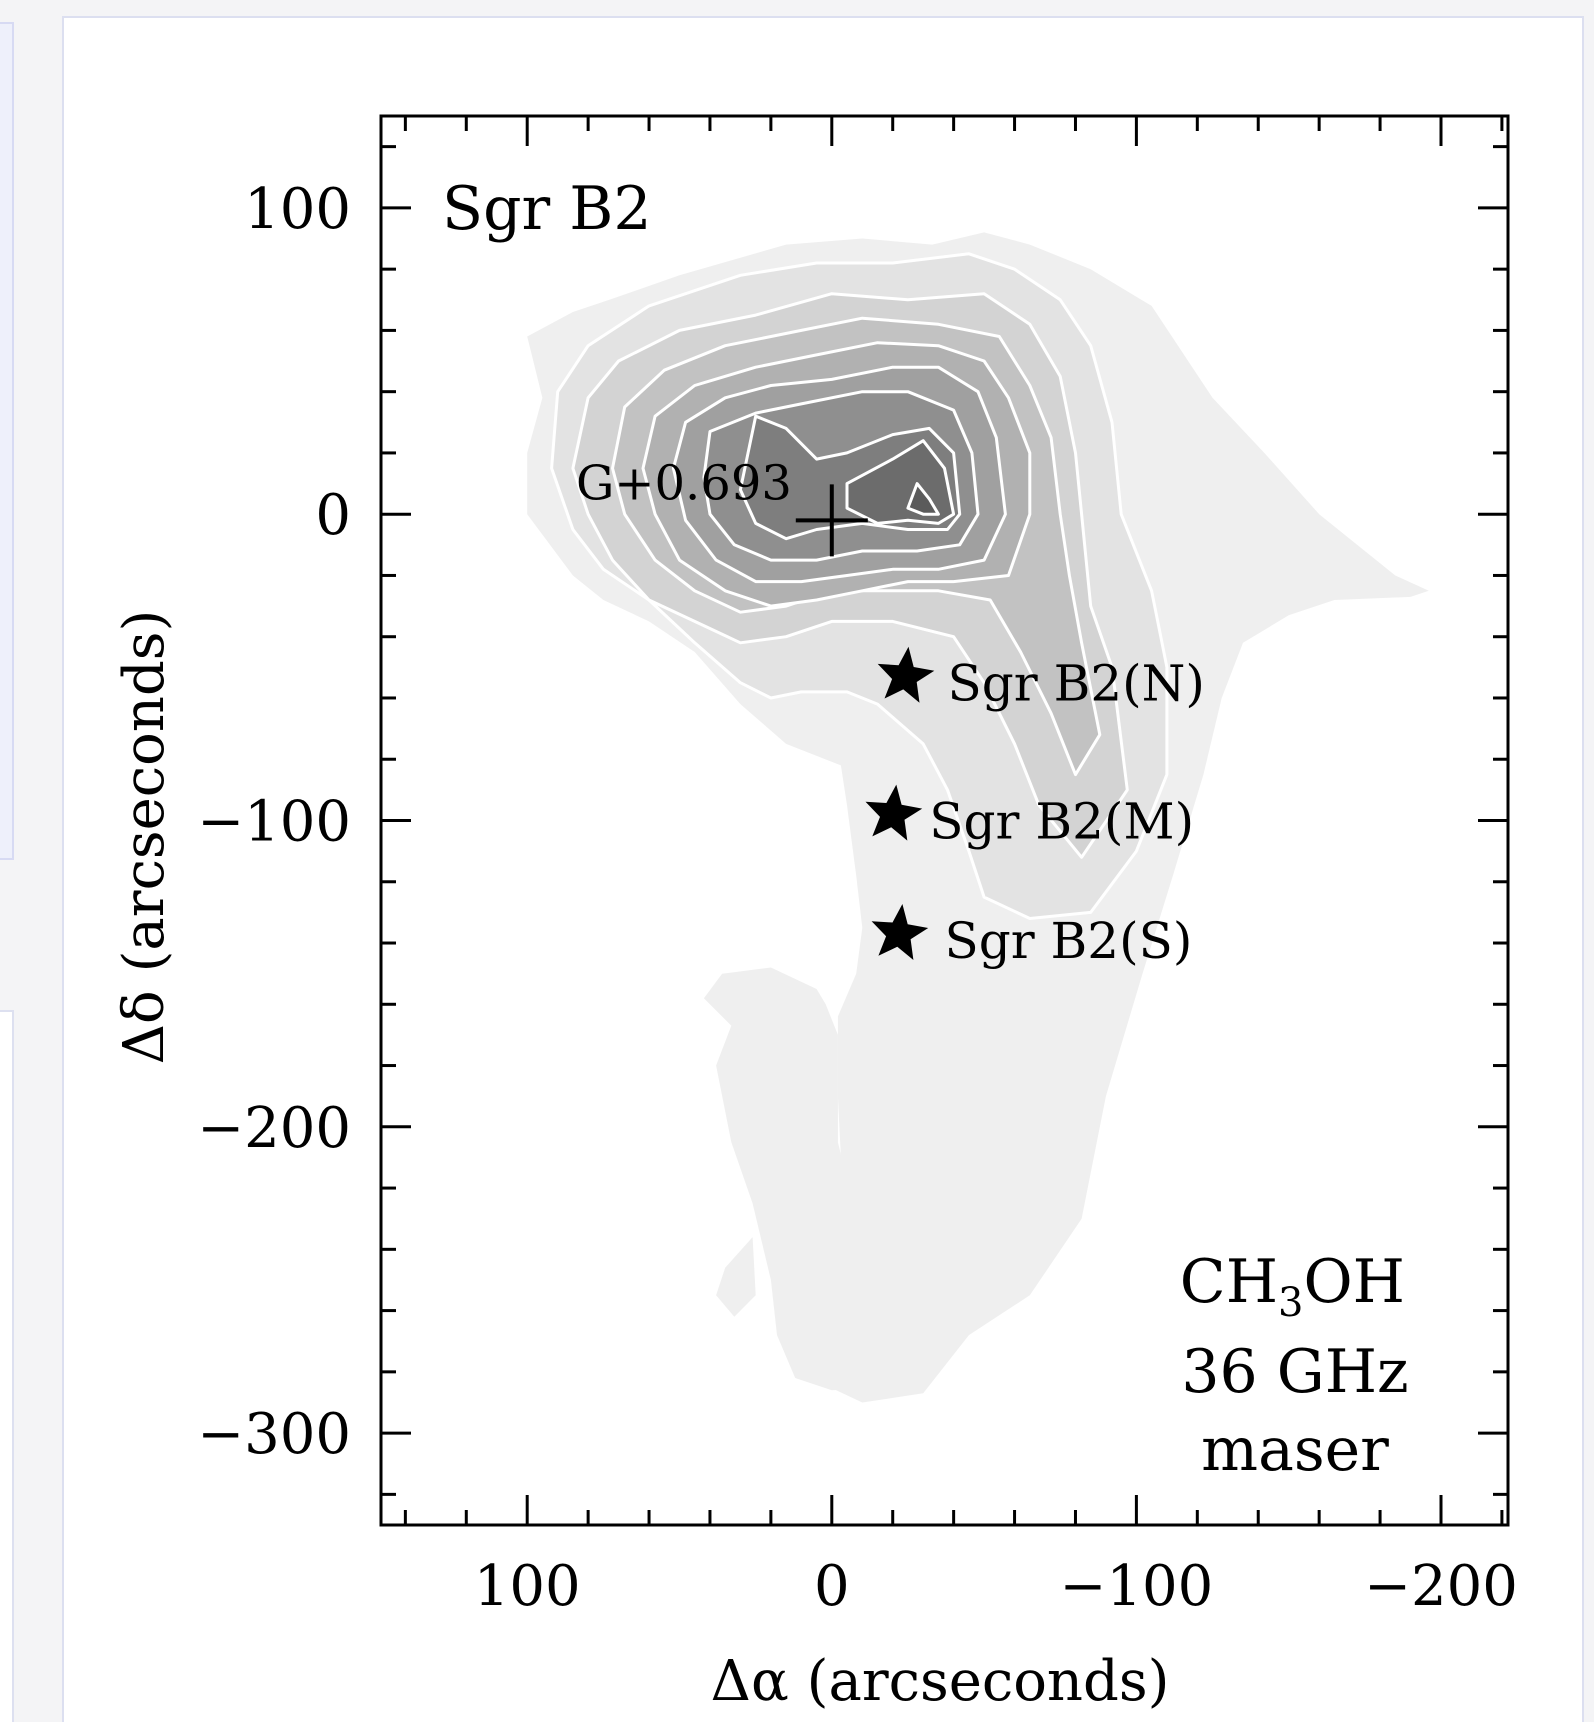 Image resolution: width=1594 pixels, height=1722 pixels. I want to click on marker-label-3: Sgr B2(S), so click(1069, 941).